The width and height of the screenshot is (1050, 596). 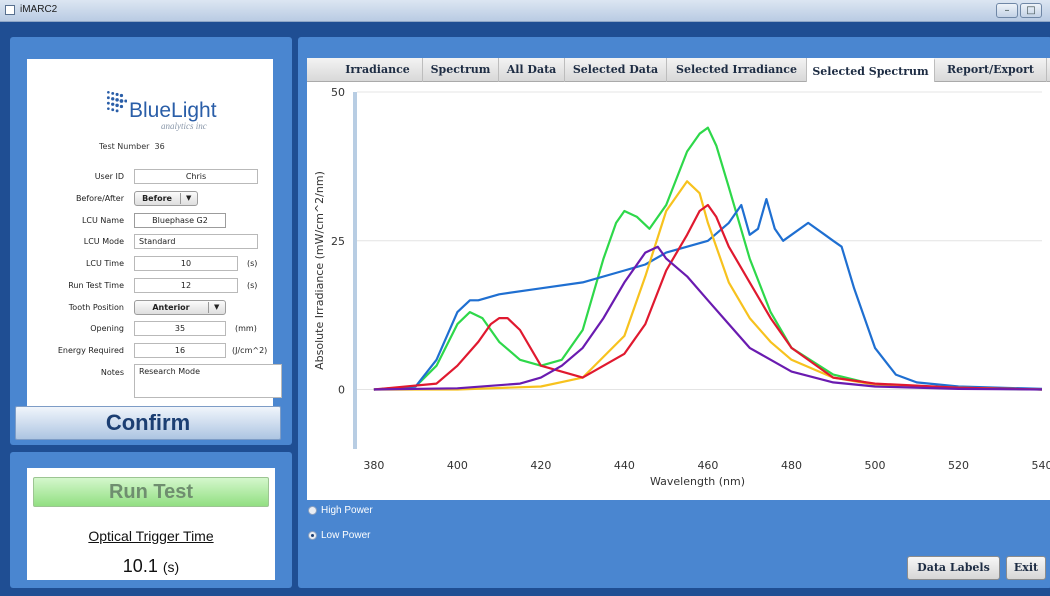 What do you see at coordinates (871, 70) in the screenshot?
I see `tab-selected-spectrum: Selected Spectrum` at bounding box center [871, 70].